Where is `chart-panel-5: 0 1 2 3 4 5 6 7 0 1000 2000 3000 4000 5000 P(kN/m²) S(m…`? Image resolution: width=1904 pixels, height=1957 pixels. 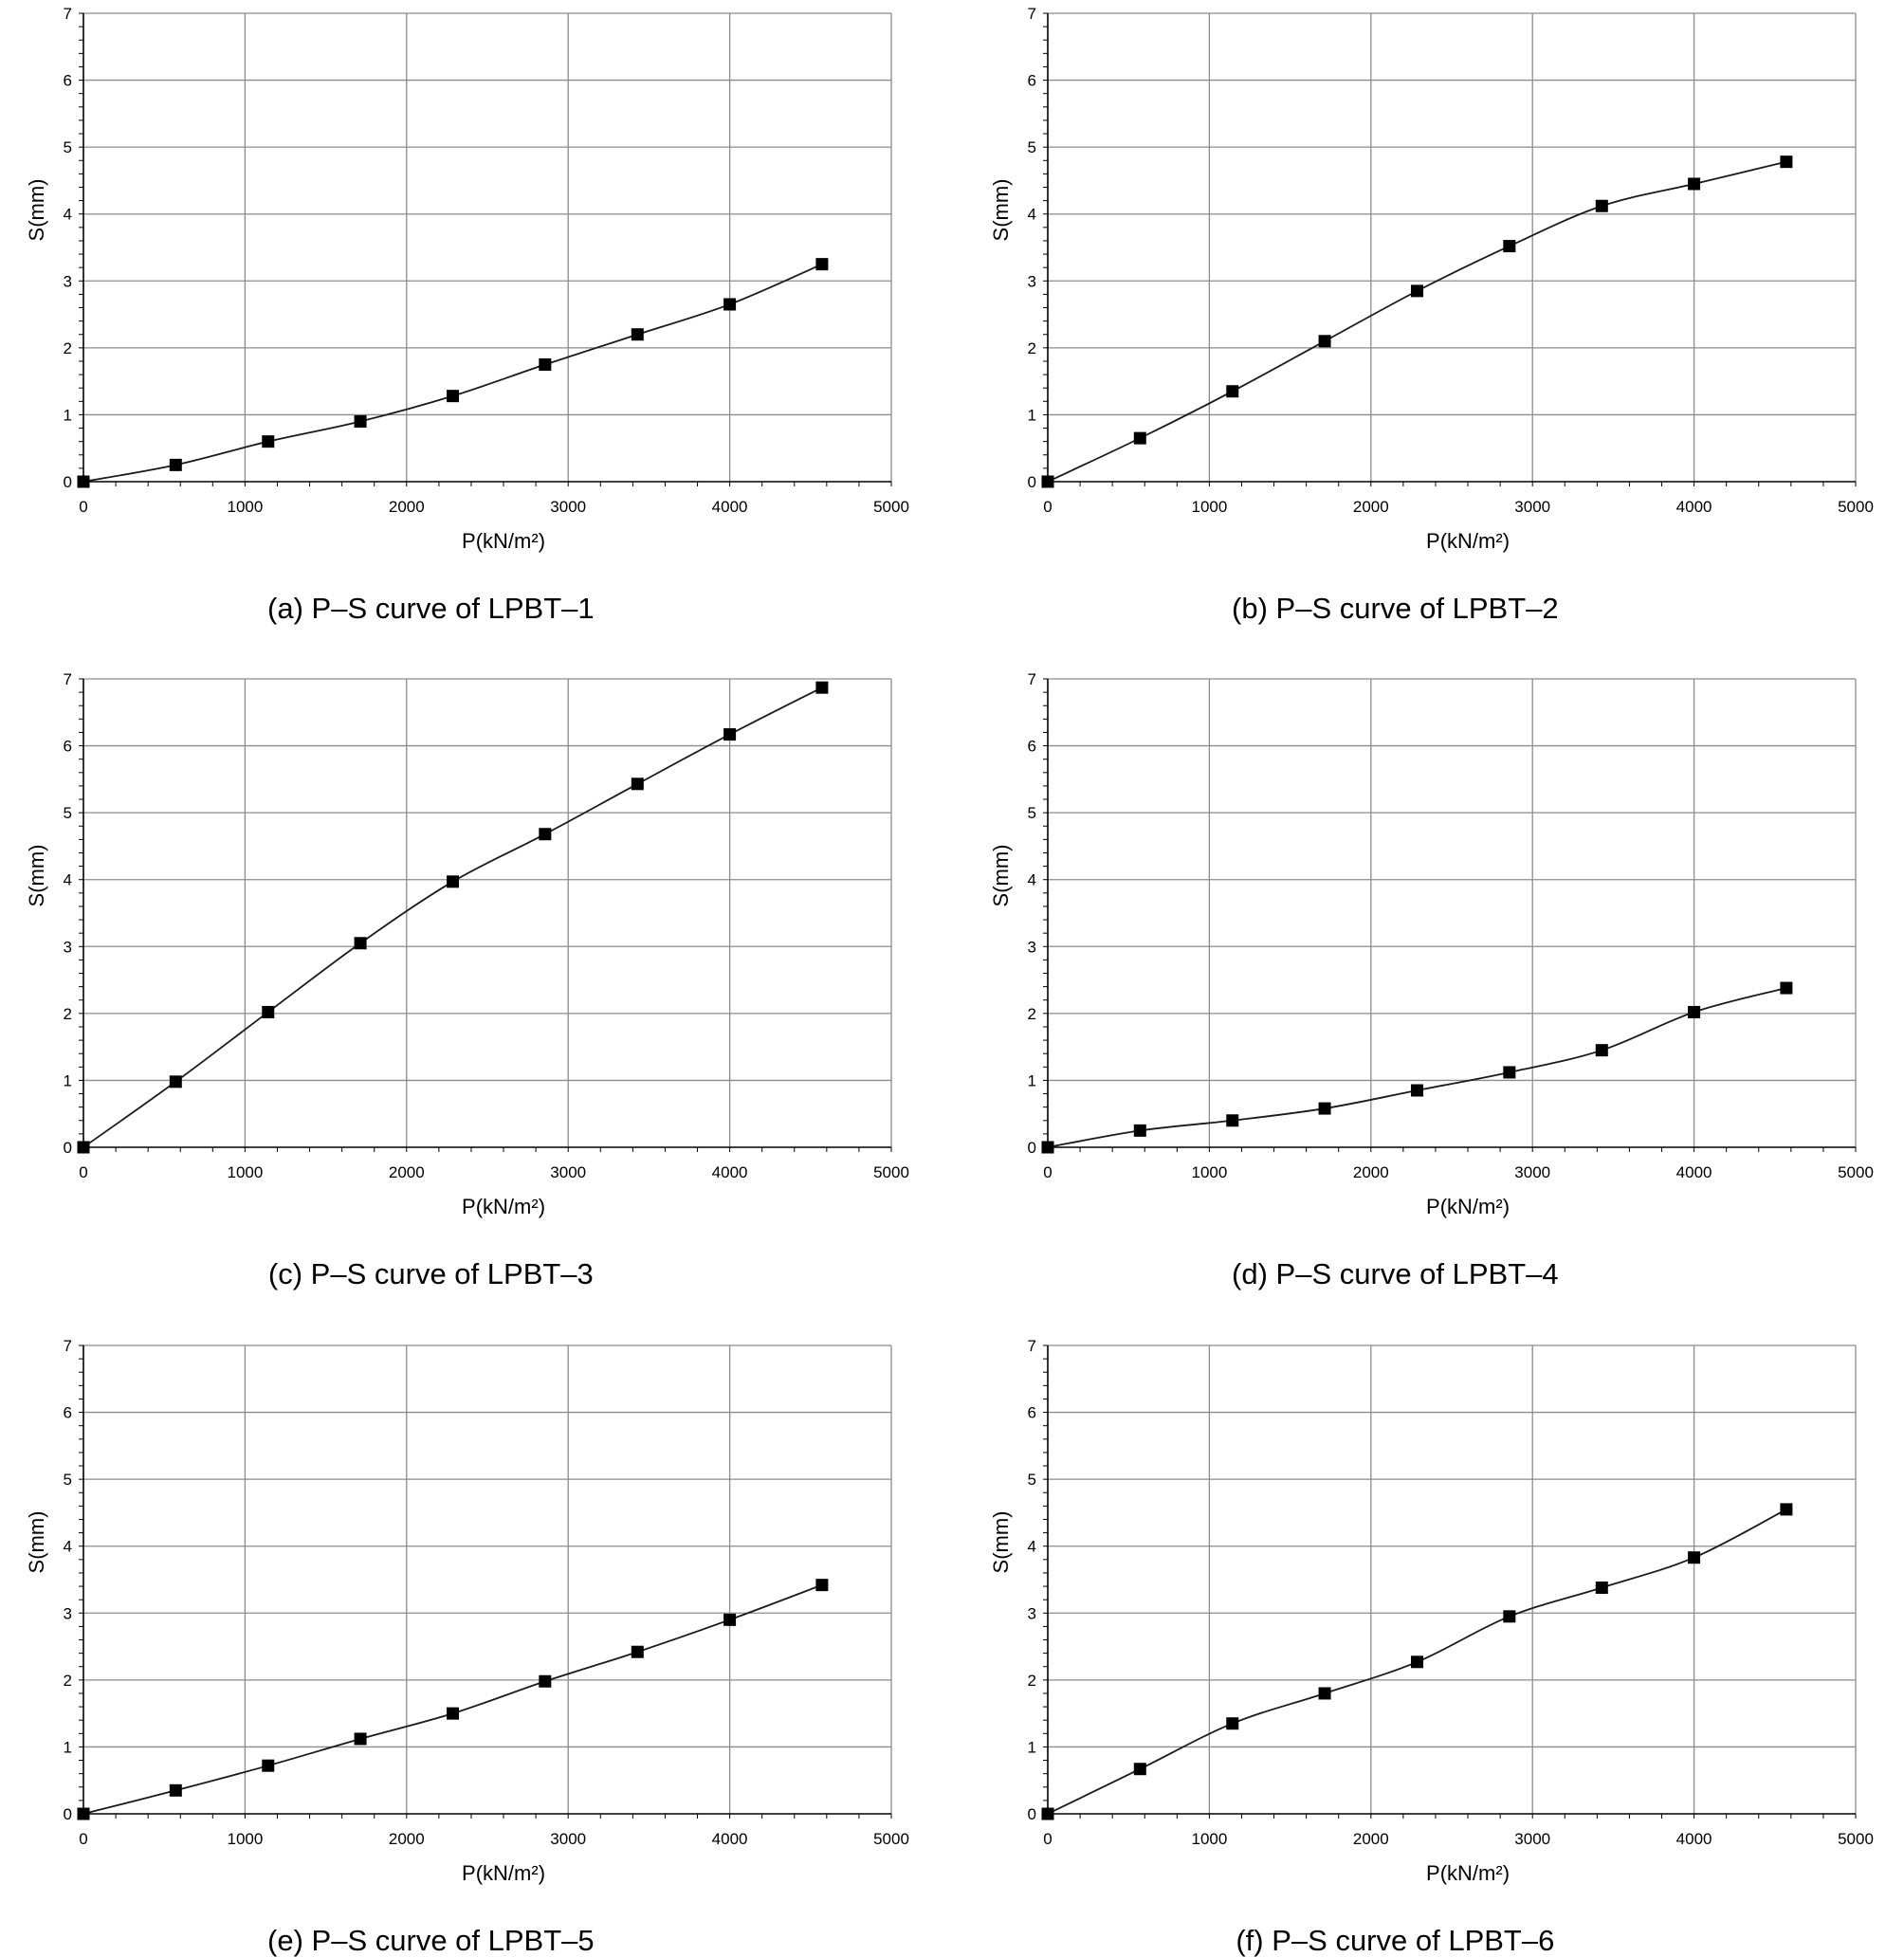 chart-panel-5: 0 1 2 3 4 5 6 7 0 1000 2000 3000 4000 5000 P(kN/m²) S(m… is located at coordinates (467, 1647).